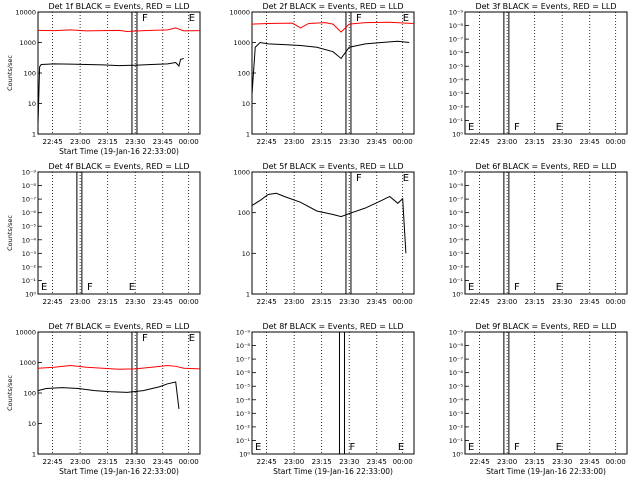 This screenshot has height=480, width=640. I want to click on panel-title: Det 5f BLACK = Events, RED = LLD, so click(332, 166).